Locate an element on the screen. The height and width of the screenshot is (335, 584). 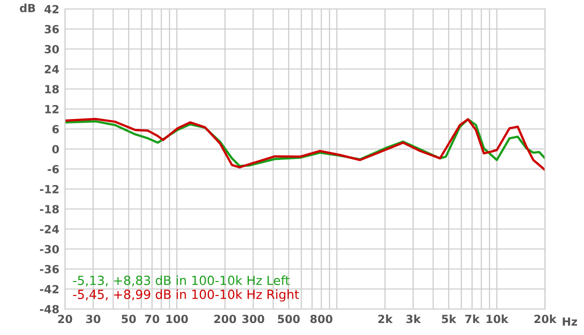
y-tick-label: -48 is located at coordinates (49, 309).